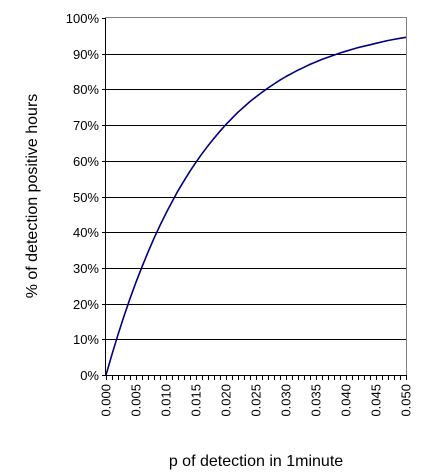  Describe the element at coordinates (86, 54) in the screenshot. I see `y-tick-label: 90%` at that location.